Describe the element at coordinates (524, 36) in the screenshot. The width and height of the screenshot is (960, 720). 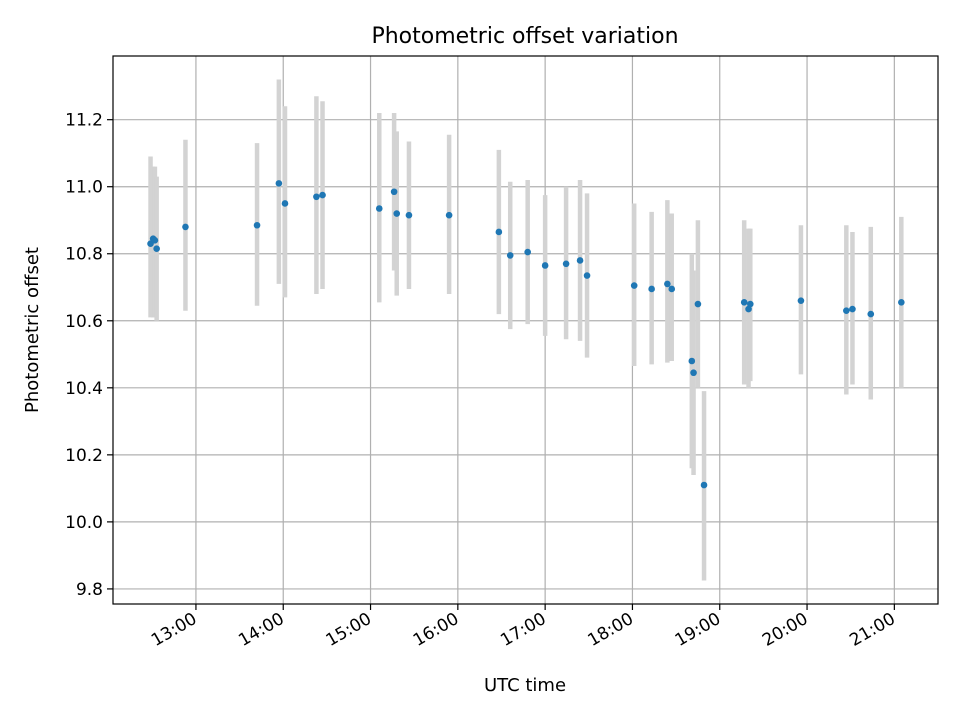
I see `chart-title: Photometric offset variation` at that location.